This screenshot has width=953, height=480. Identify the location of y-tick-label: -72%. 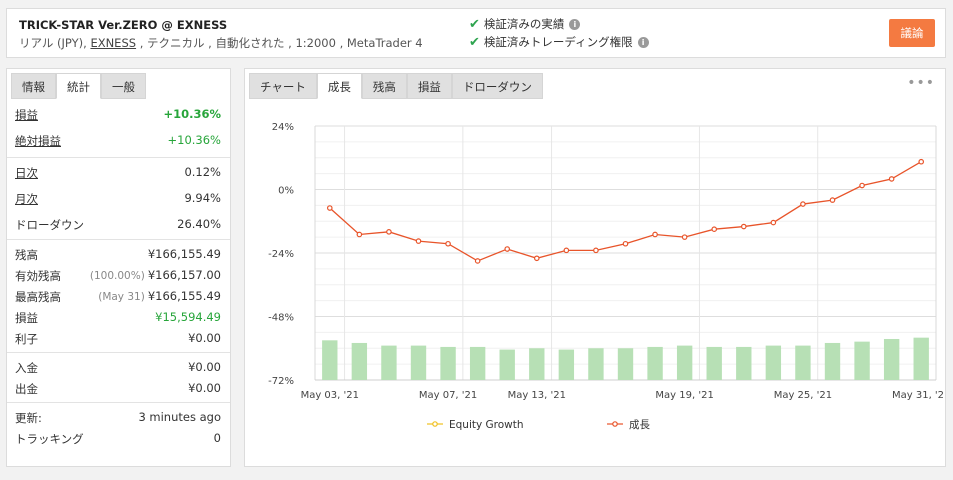
(281, 381).